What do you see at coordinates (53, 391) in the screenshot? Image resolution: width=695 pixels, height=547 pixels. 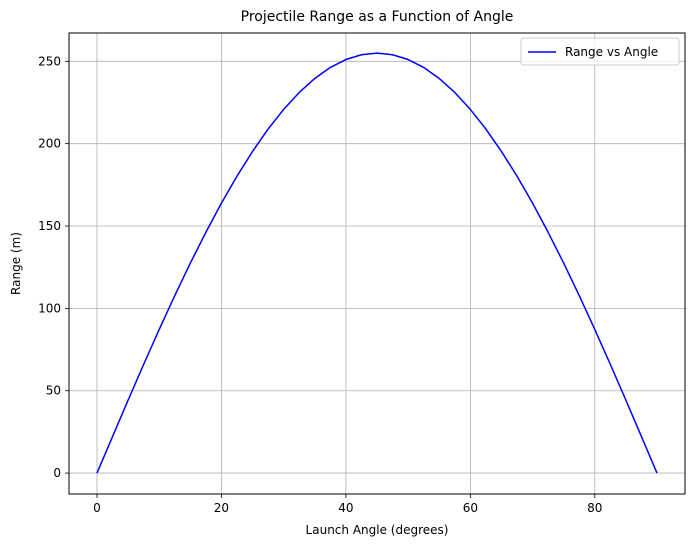 I see `y-tick-label: 50` at bounding box center [53, 391].